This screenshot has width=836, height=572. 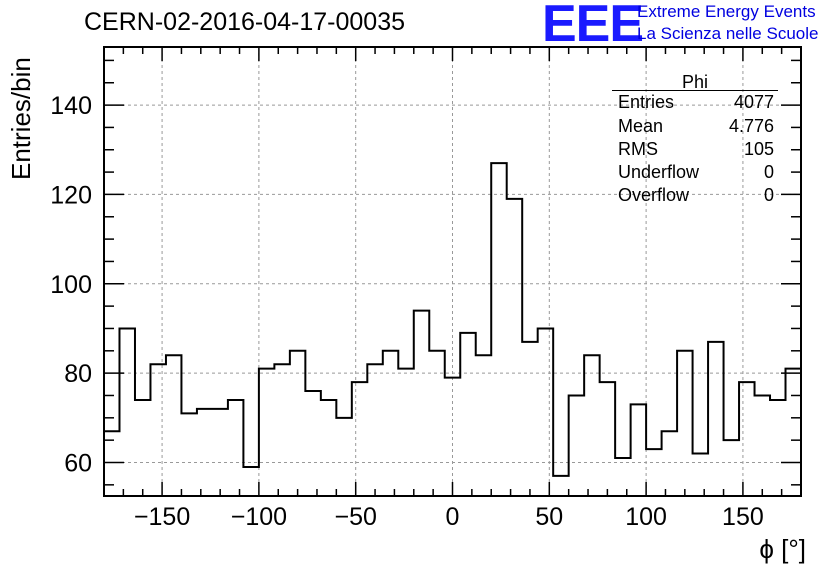 I want to click on x-tick-label: −100, so click(x=259, y=517).